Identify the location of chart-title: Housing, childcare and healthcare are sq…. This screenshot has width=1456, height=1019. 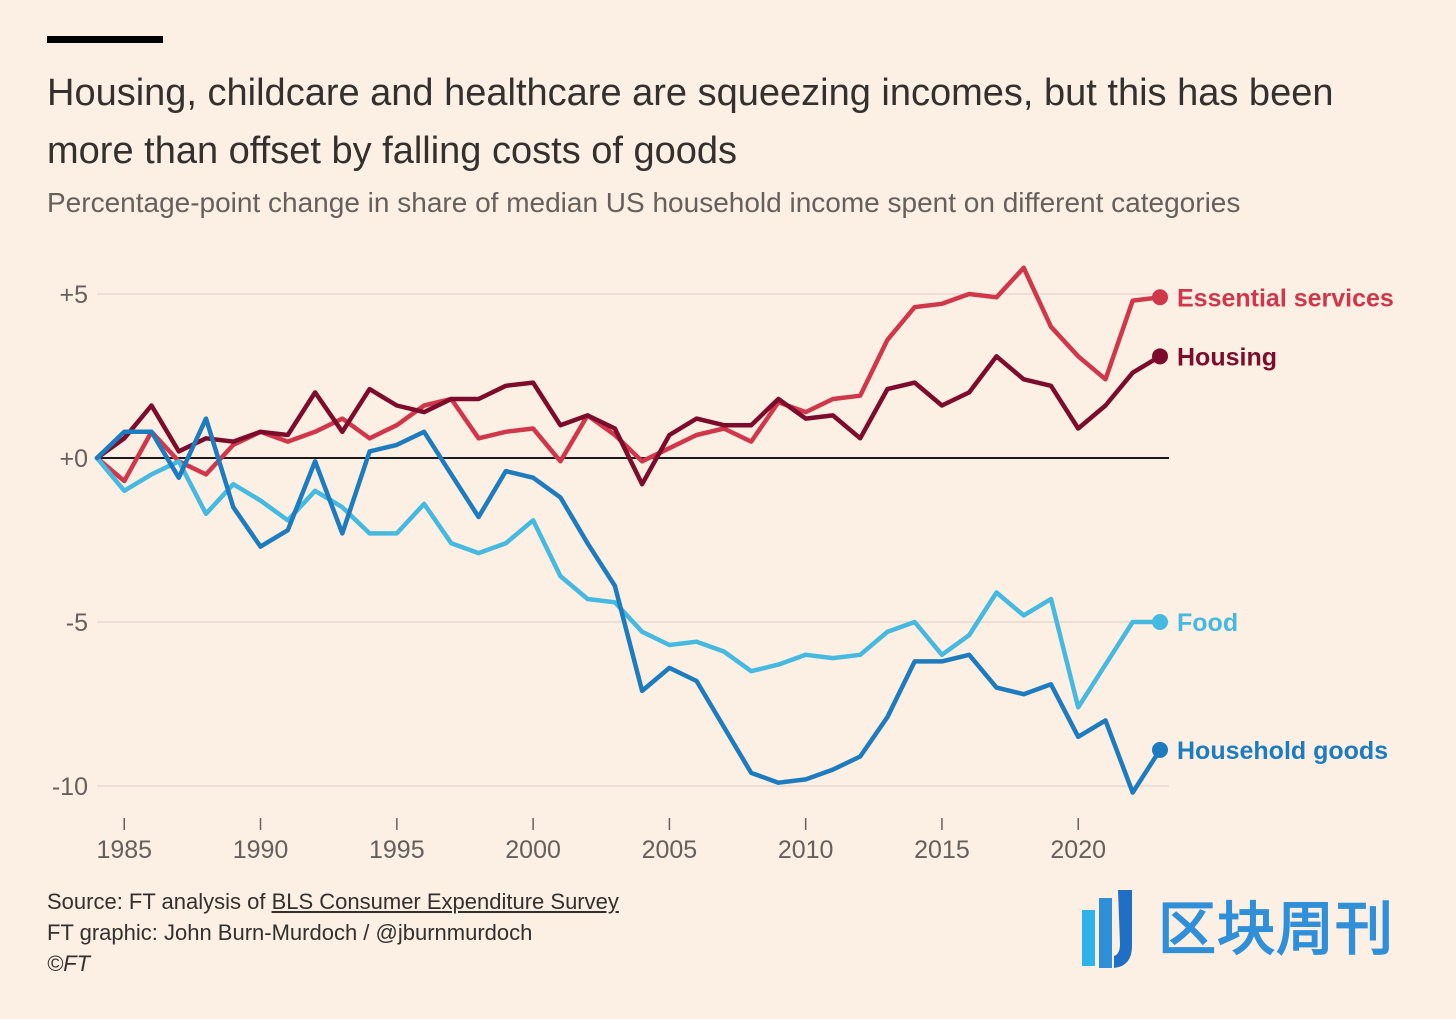
(690, 122).